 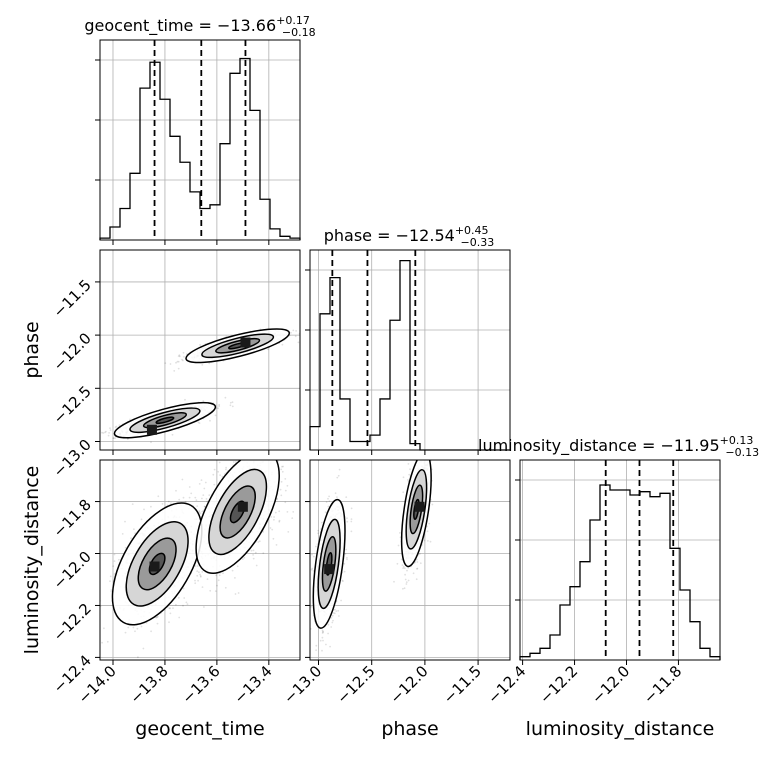 What do you see at coordinates (196, 551) in the screenshot?
I see `panel-geocent_time-vs-luminosity_distance` at bounding box center [196, 551].